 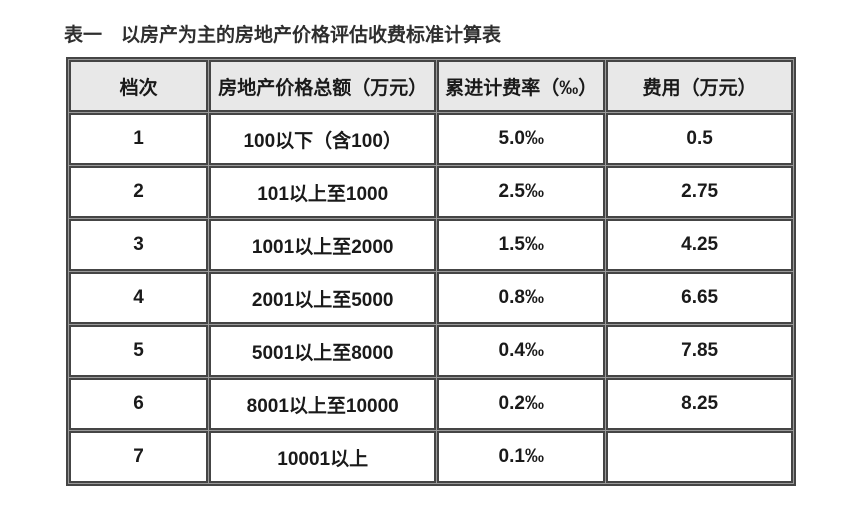 I want to click on table-cell: 0.8‰, so click(x=521, y=298).